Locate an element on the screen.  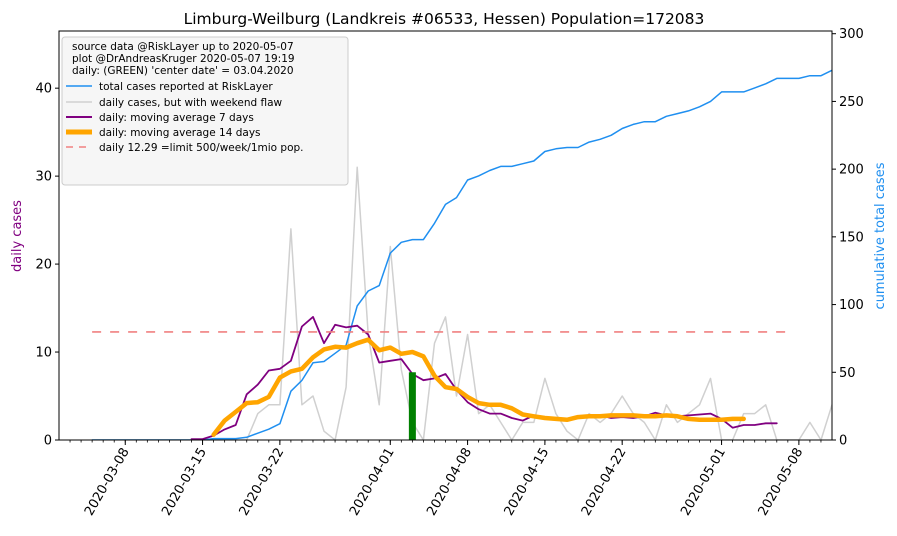
y-right-tick-label: 150 is located at coordinates (851, 237).